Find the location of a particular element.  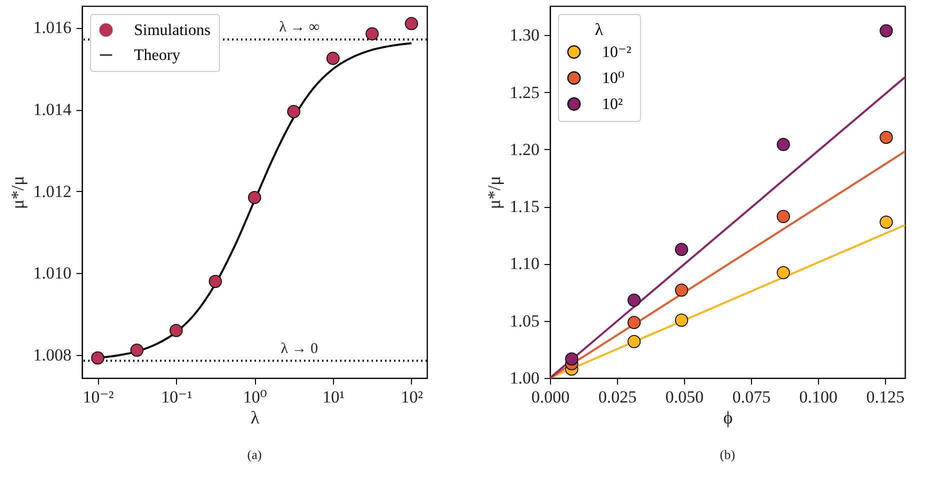

text: (a) is located at coordinates (254, 454).